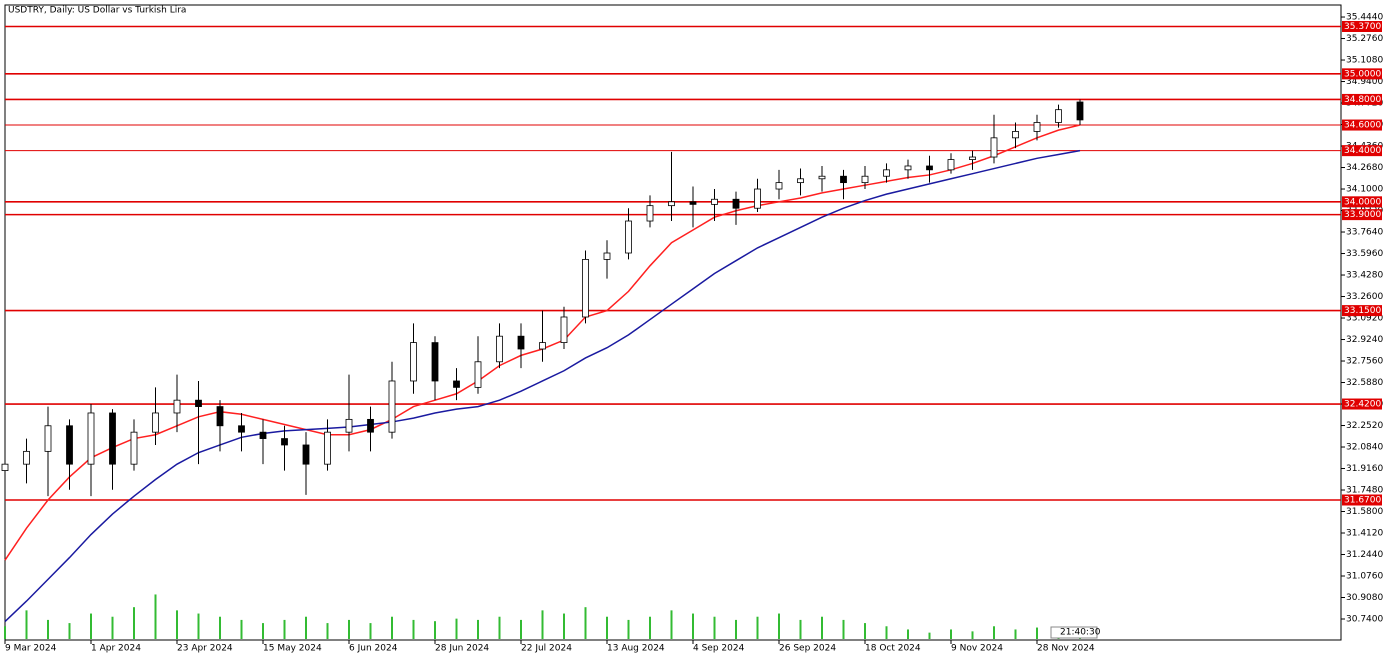 Image resolution: width=1391 pixels, height=657 pixels. I want to click on x-tick-label: 4 Sep 2024, so click(719, 649).